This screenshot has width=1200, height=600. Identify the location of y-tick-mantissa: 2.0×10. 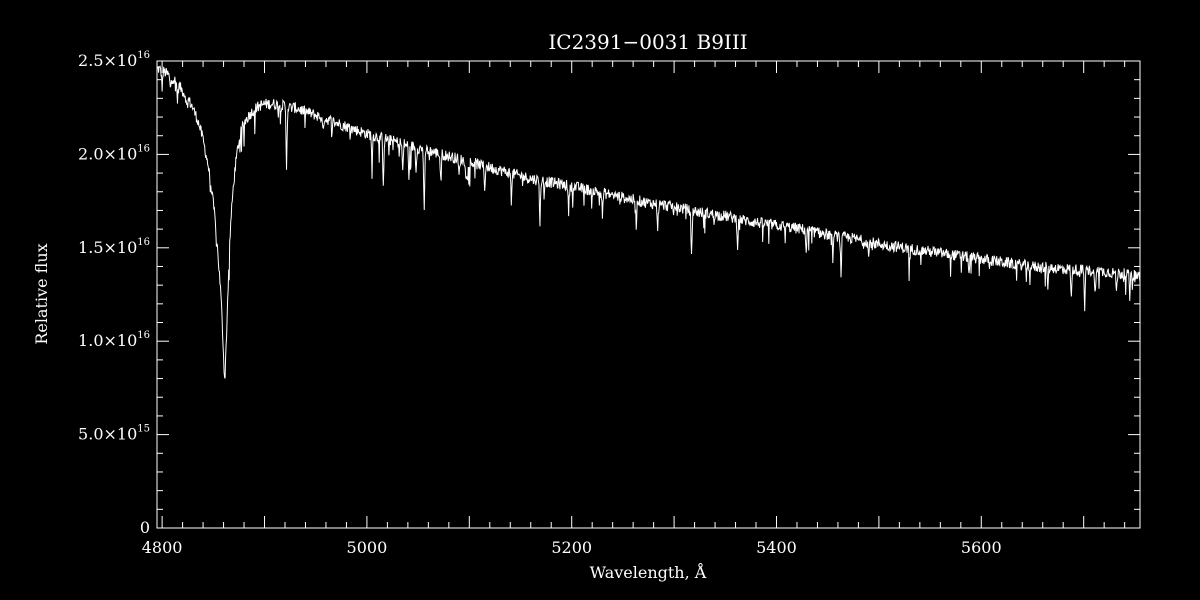
(107, 153).